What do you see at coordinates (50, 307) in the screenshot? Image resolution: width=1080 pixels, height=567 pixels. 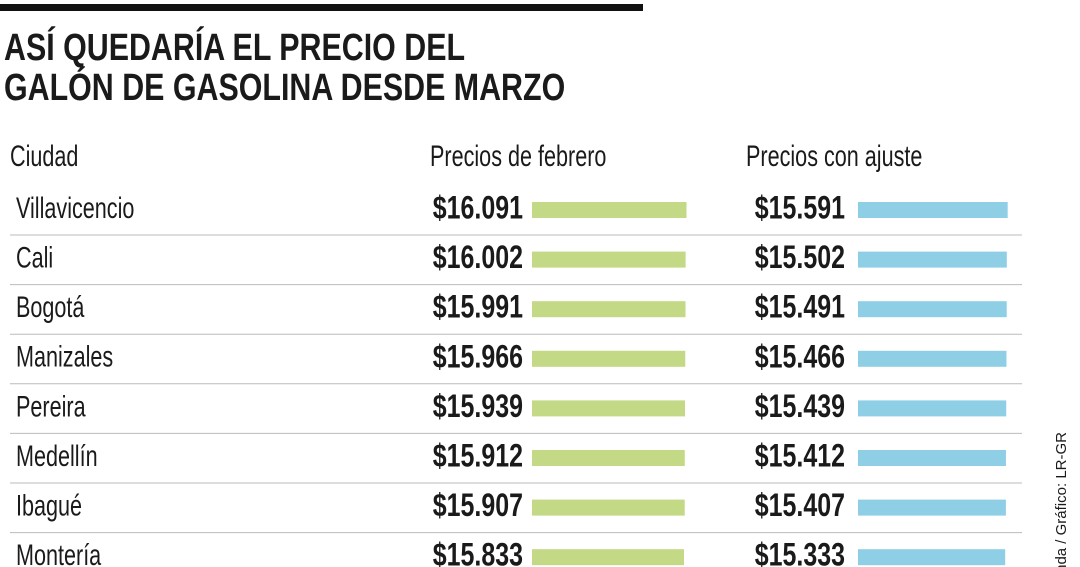 I see `city-label: Bogotá` at bounding box center [50, 307].